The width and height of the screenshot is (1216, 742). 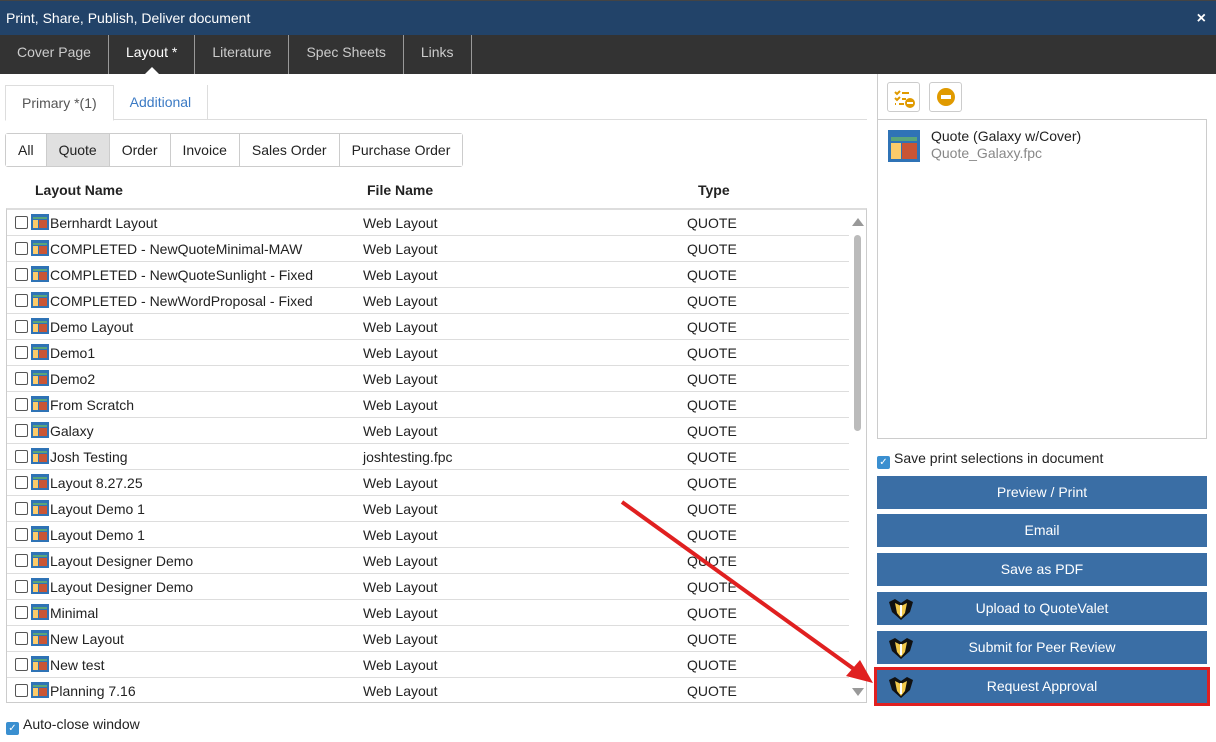 I want to click on scrollbar, so click(x=857, y=456).